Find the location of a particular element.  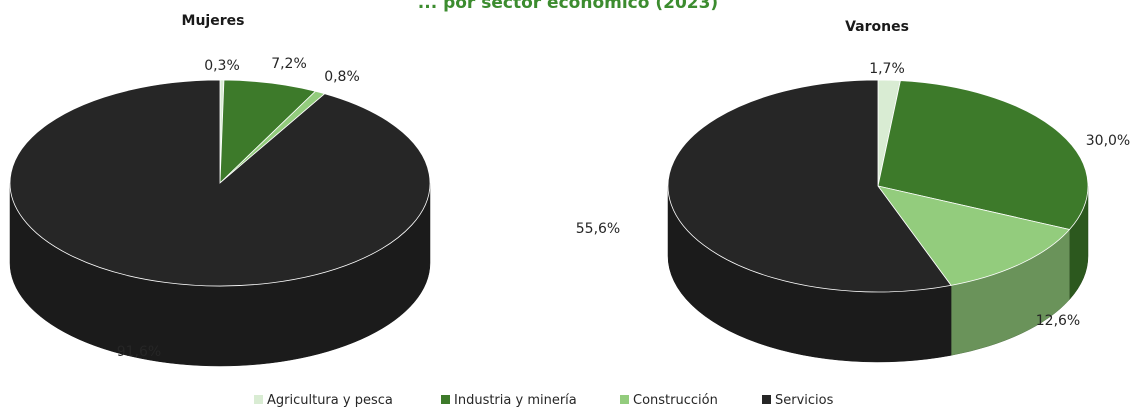

pie-title-varones: Varones is located at coordinates (877, 27).